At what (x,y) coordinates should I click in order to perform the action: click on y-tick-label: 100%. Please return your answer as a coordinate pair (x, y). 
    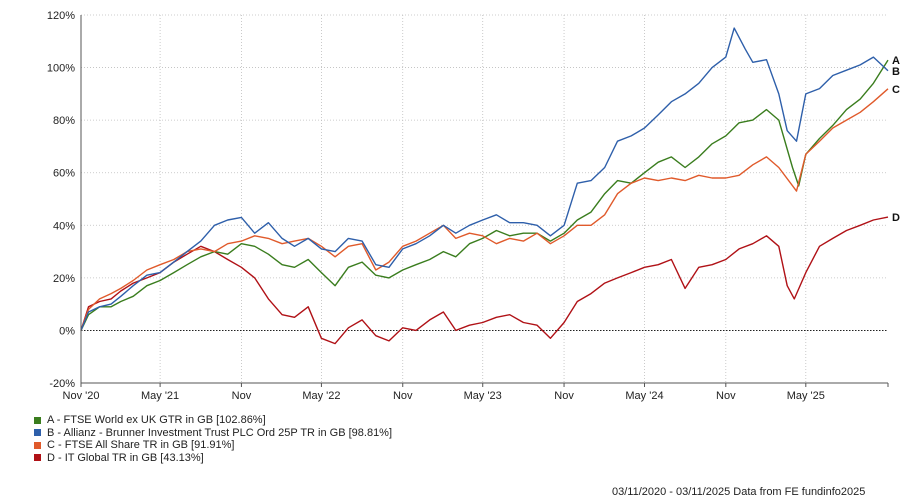
    Looking at the image, I should click on (61, 69).